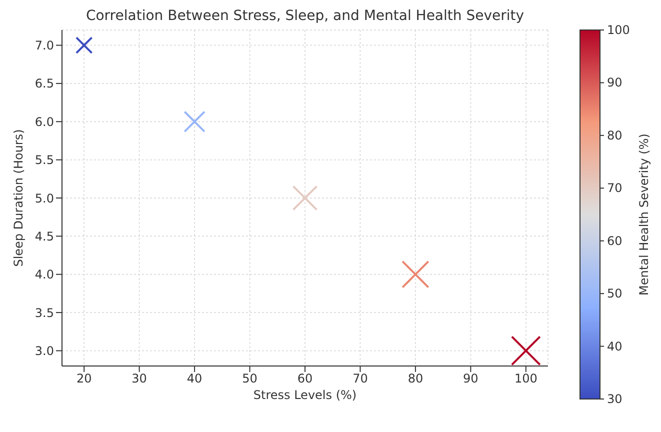  What do you see at coordinates (305, 379) in the screenshot?
I see `x-tick-label: 60` at bounding box center [305, 379].